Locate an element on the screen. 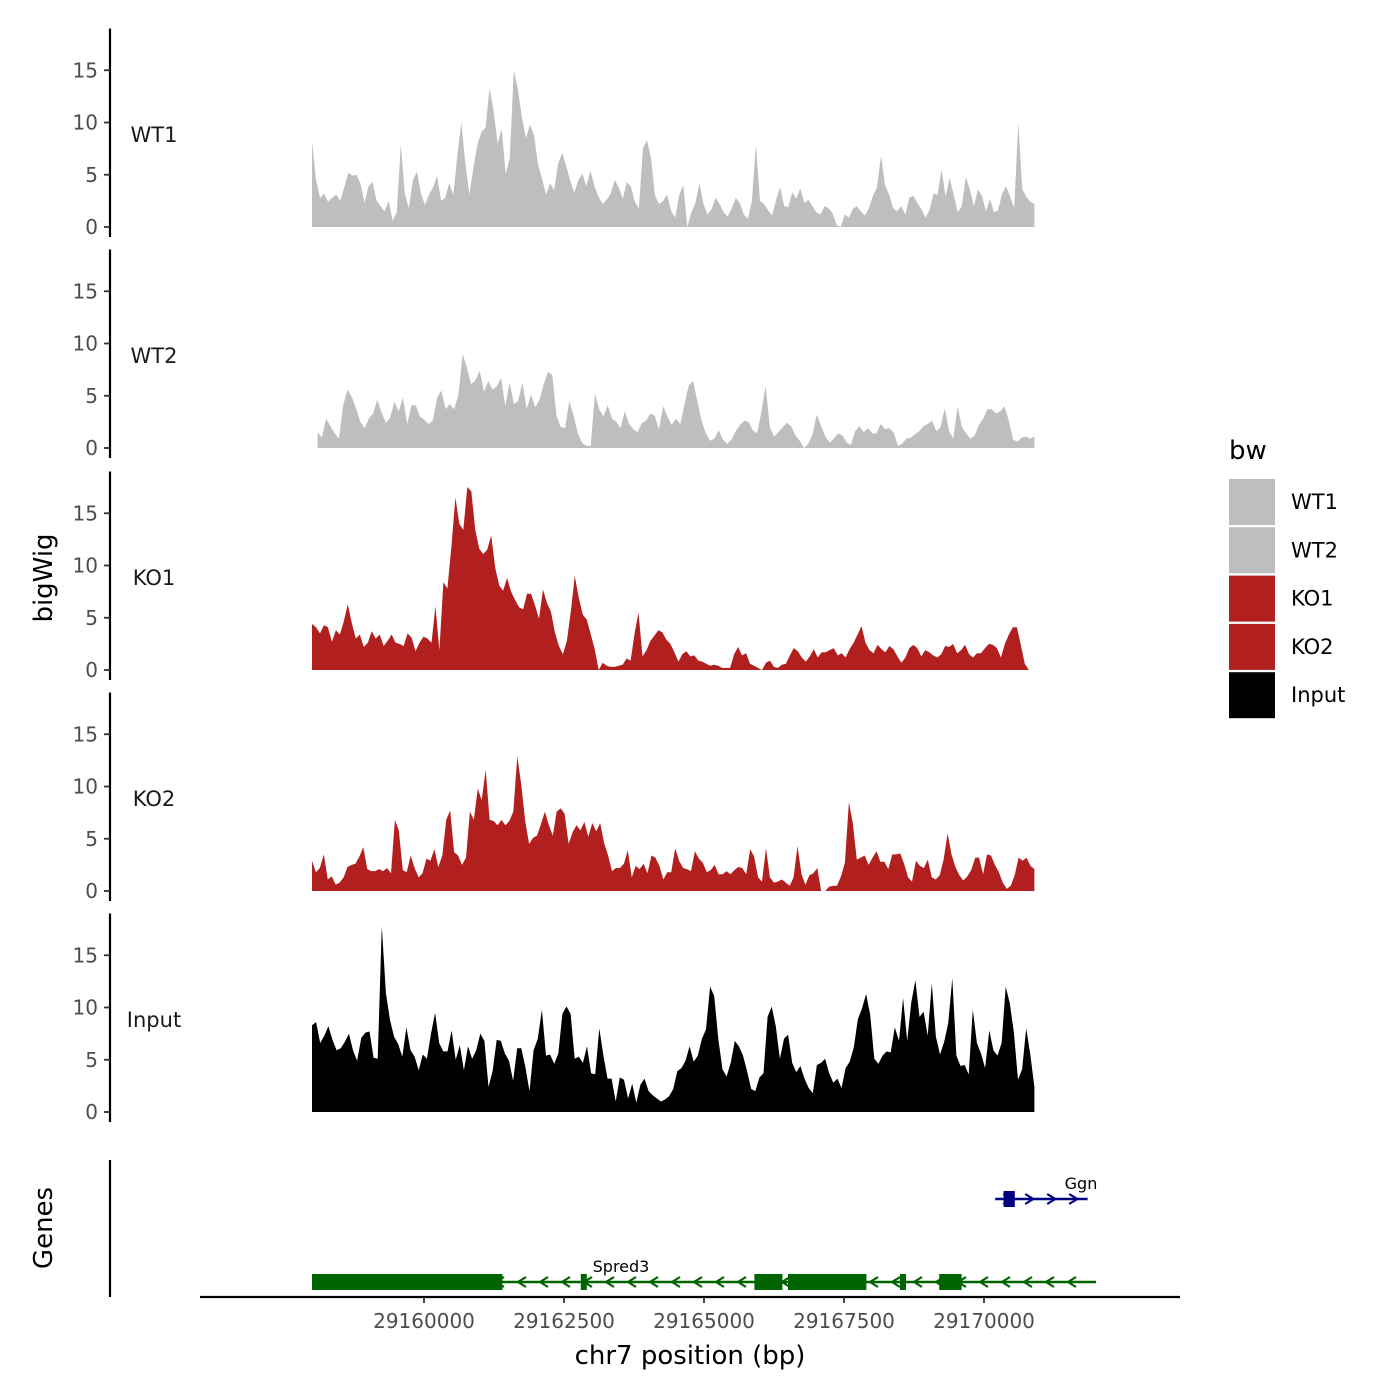 The image size is (1400, 1400). track-input-area is located at coordinates (673, 1019).